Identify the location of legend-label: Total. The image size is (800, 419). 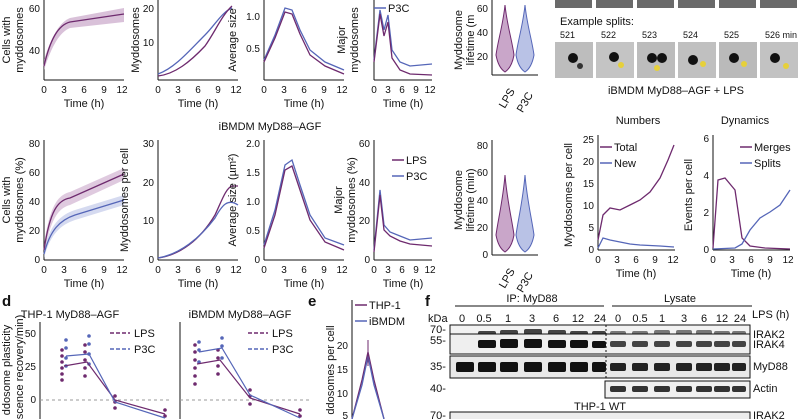
(625, 148).